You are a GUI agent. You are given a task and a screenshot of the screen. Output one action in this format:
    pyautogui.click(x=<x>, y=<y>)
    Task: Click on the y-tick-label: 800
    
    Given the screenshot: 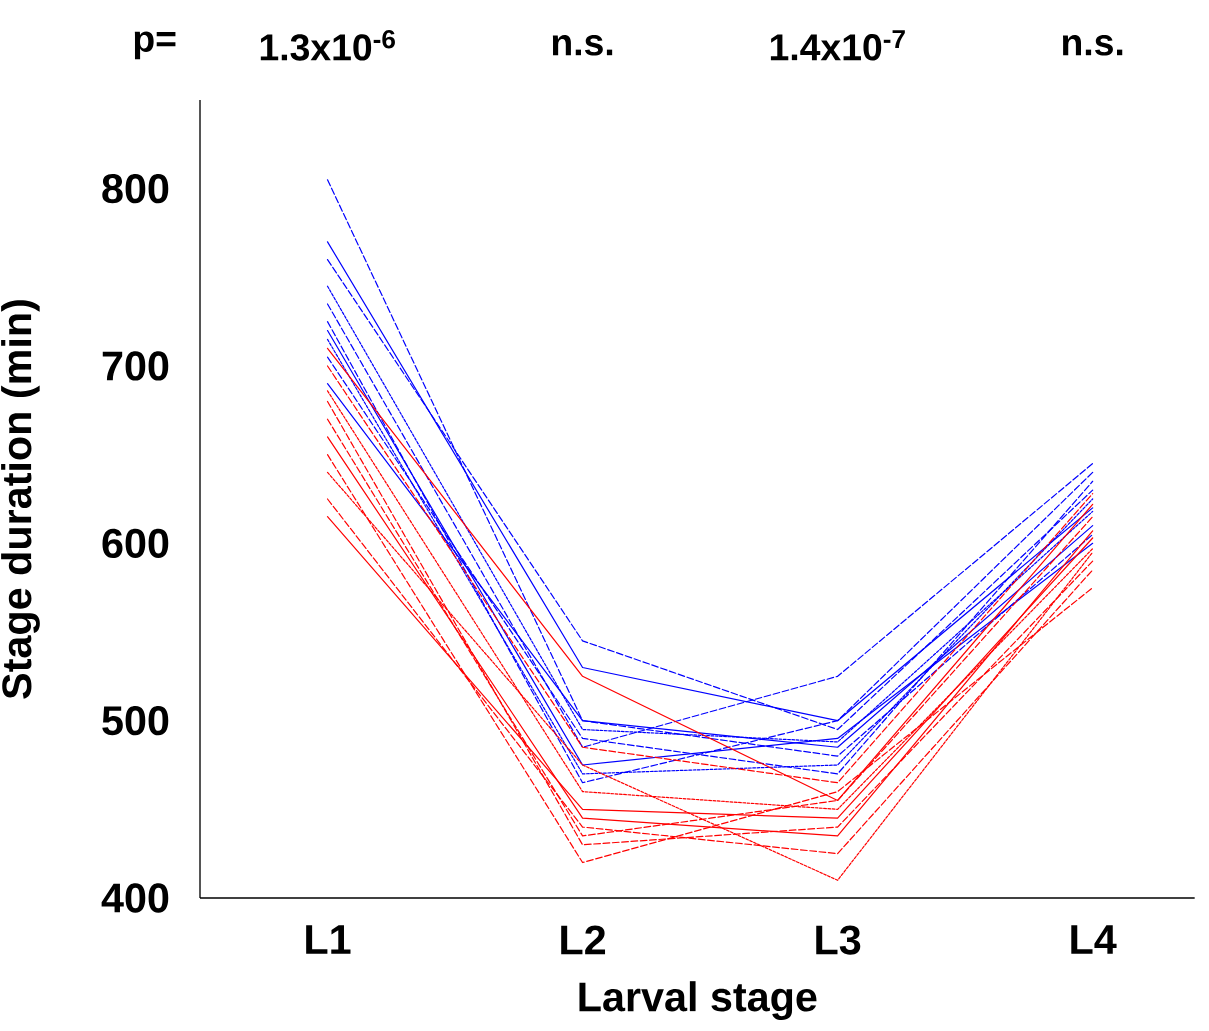 What is the action you would take?
    pyautogui.click(x=135, y=189)
    